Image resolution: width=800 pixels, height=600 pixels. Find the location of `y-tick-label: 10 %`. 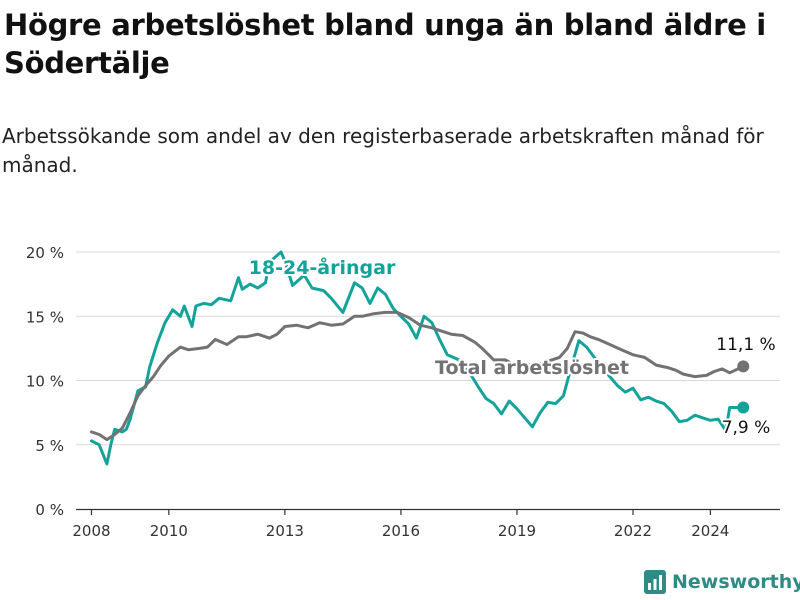

y-tick-label: 10 % is located at coordinates (45, 382).